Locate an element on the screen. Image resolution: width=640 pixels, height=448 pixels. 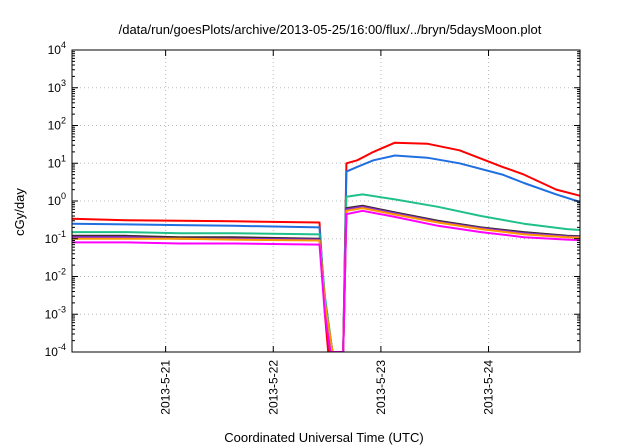
x-tick-label: 2013-5-23 is located at coordinates (381, 387).